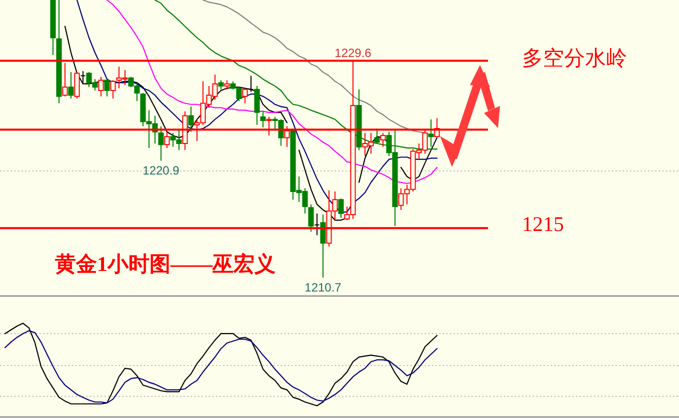 The image size is (679, 418). Describe the element at coordinates (543, 224) in the screenshot. I see `text: 1215` at that location.